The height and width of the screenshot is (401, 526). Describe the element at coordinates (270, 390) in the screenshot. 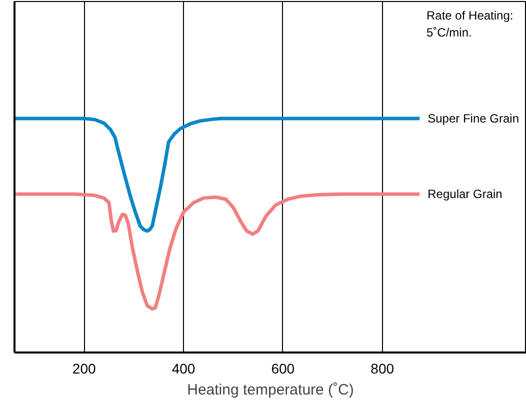

I see `x-axis-title: Heating temperature (˚C)` at that location.